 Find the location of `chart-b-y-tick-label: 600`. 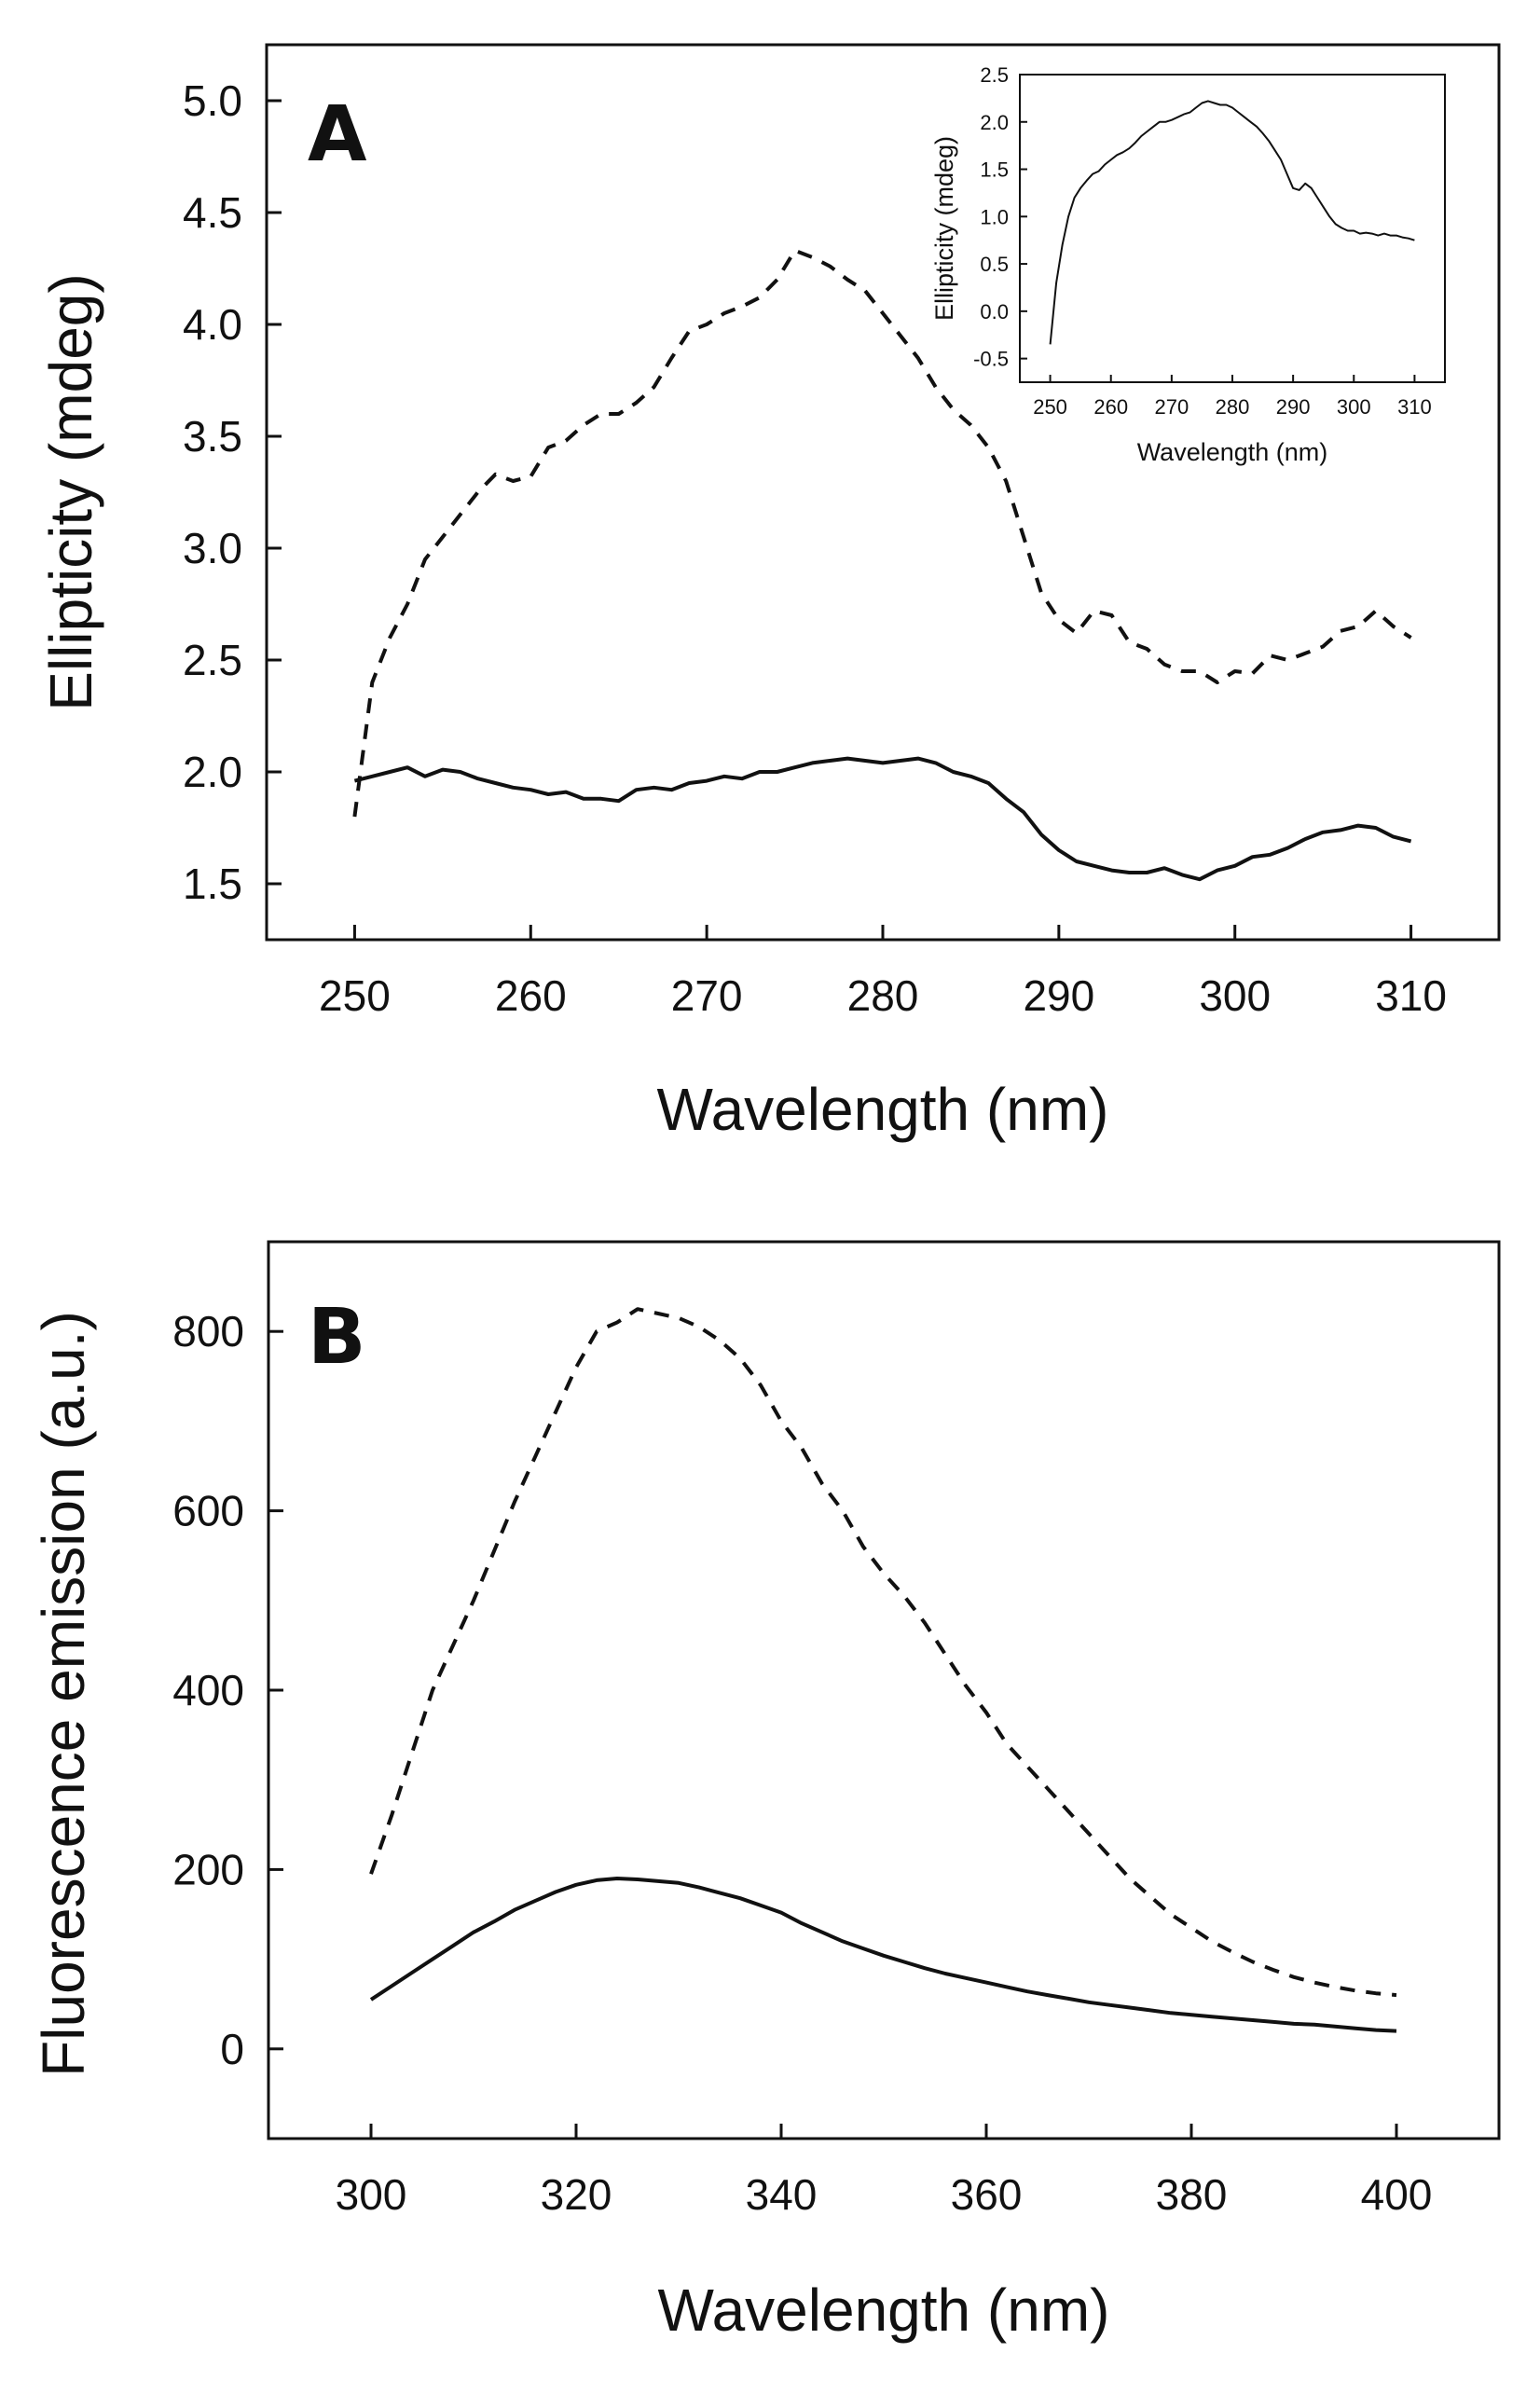

chart-b-y-tick-label: 600 is located at coordinates (208, 1511).